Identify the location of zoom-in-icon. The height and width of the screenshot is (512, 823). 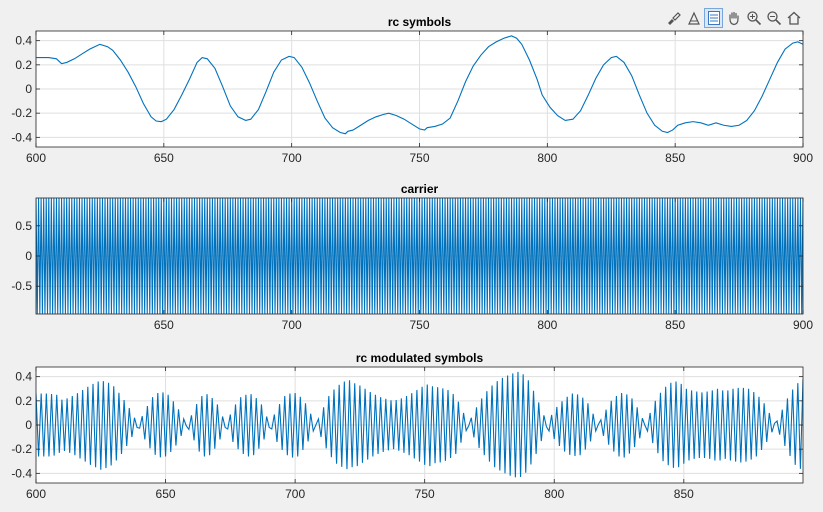
(753, 18).